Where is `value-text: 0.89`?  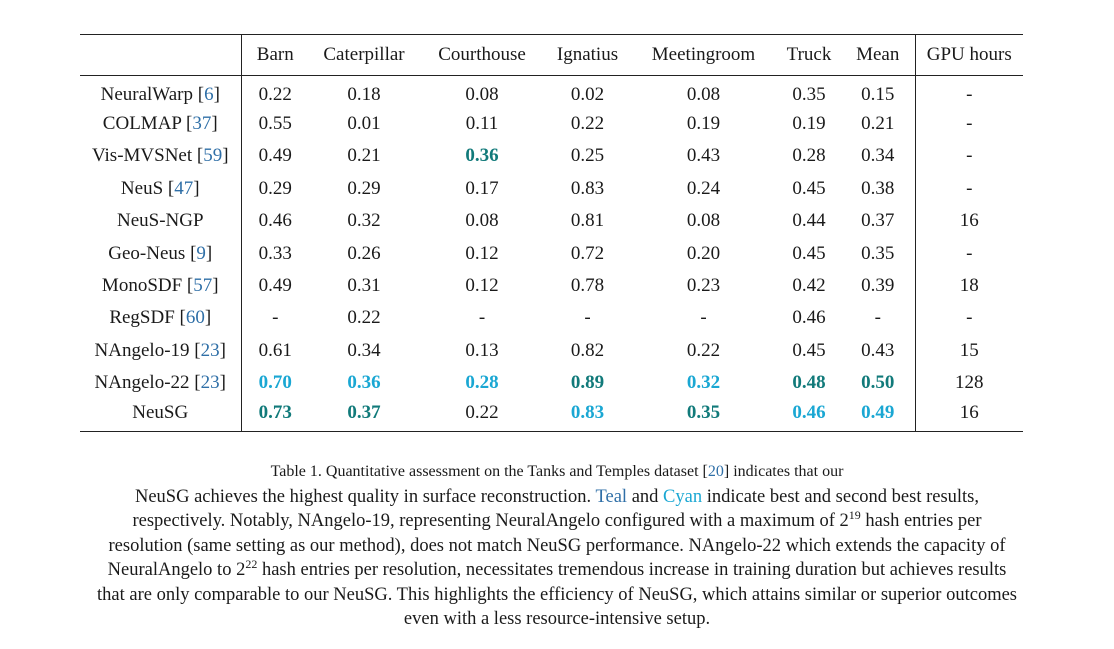 value-text: 0.89 is located at coordinates (587, 383).